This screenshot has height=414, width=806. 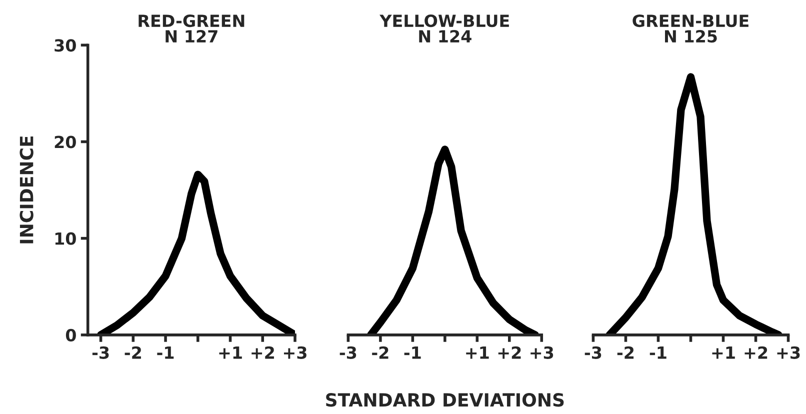 What do you see at coordinates (27, 190) in the screenshot?
I see `y-axis-title: INCIDENCE` at bounding box center [27, 190].